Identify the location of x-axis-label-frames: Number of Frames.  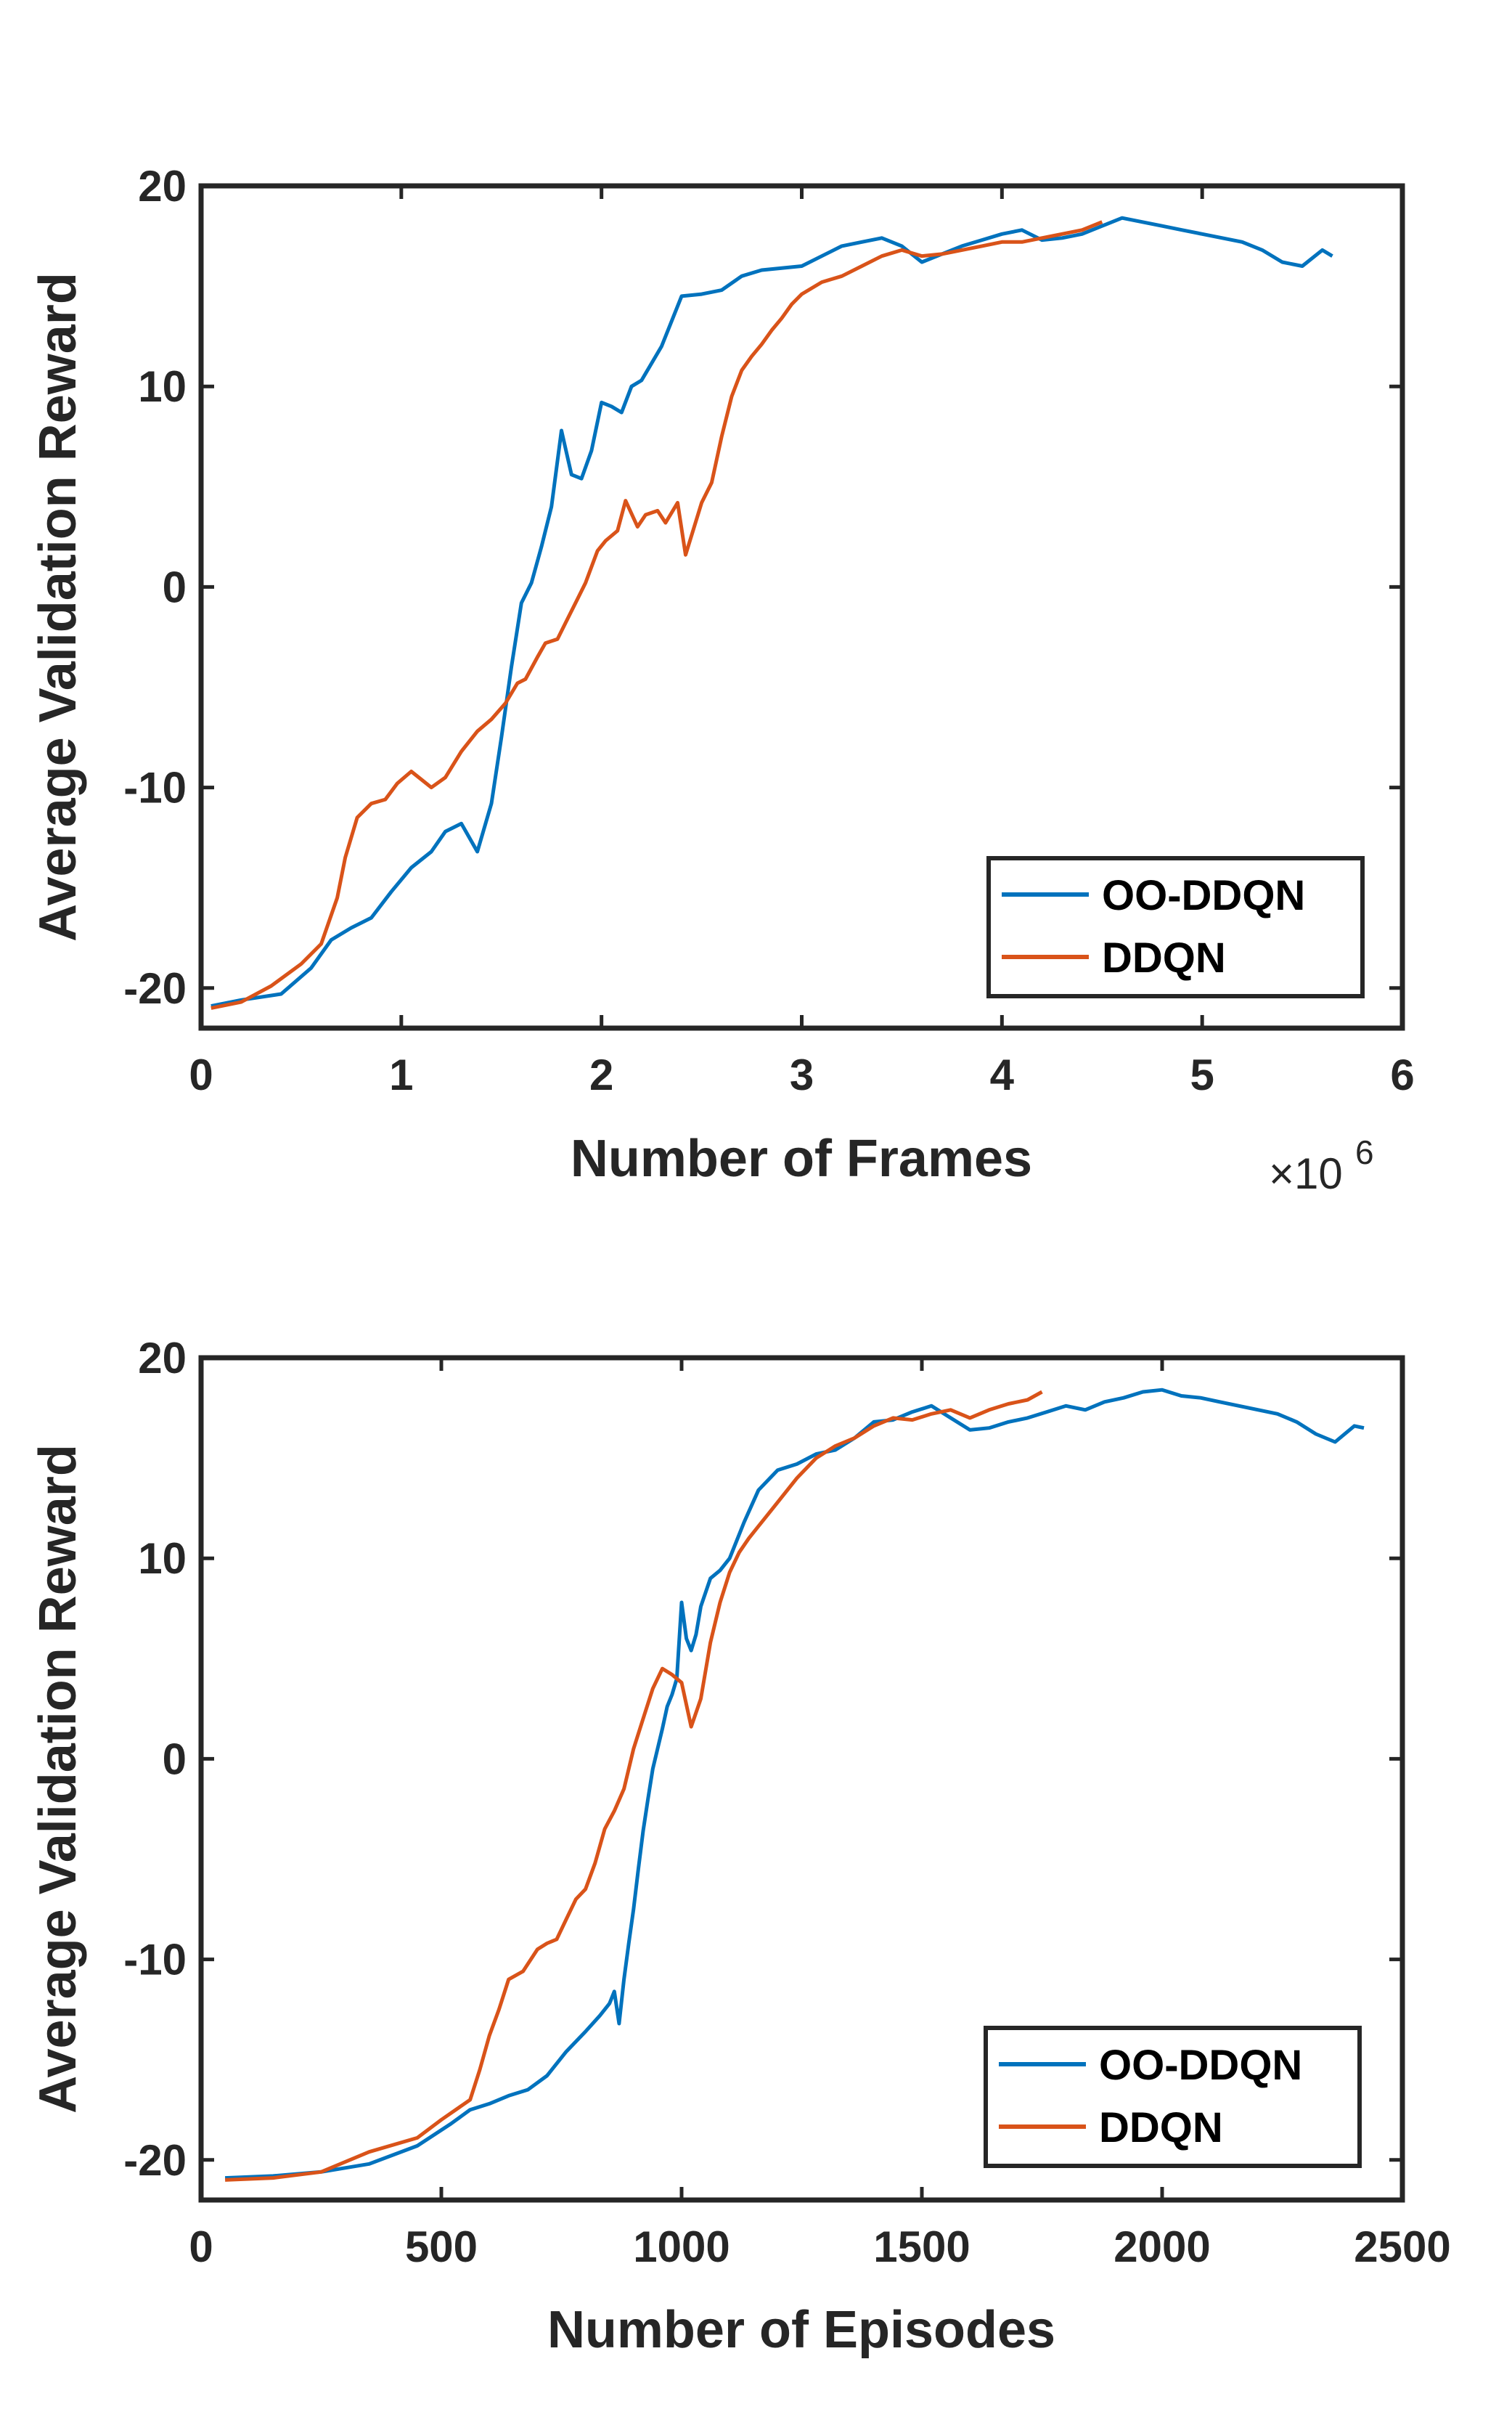
(801, 1159).